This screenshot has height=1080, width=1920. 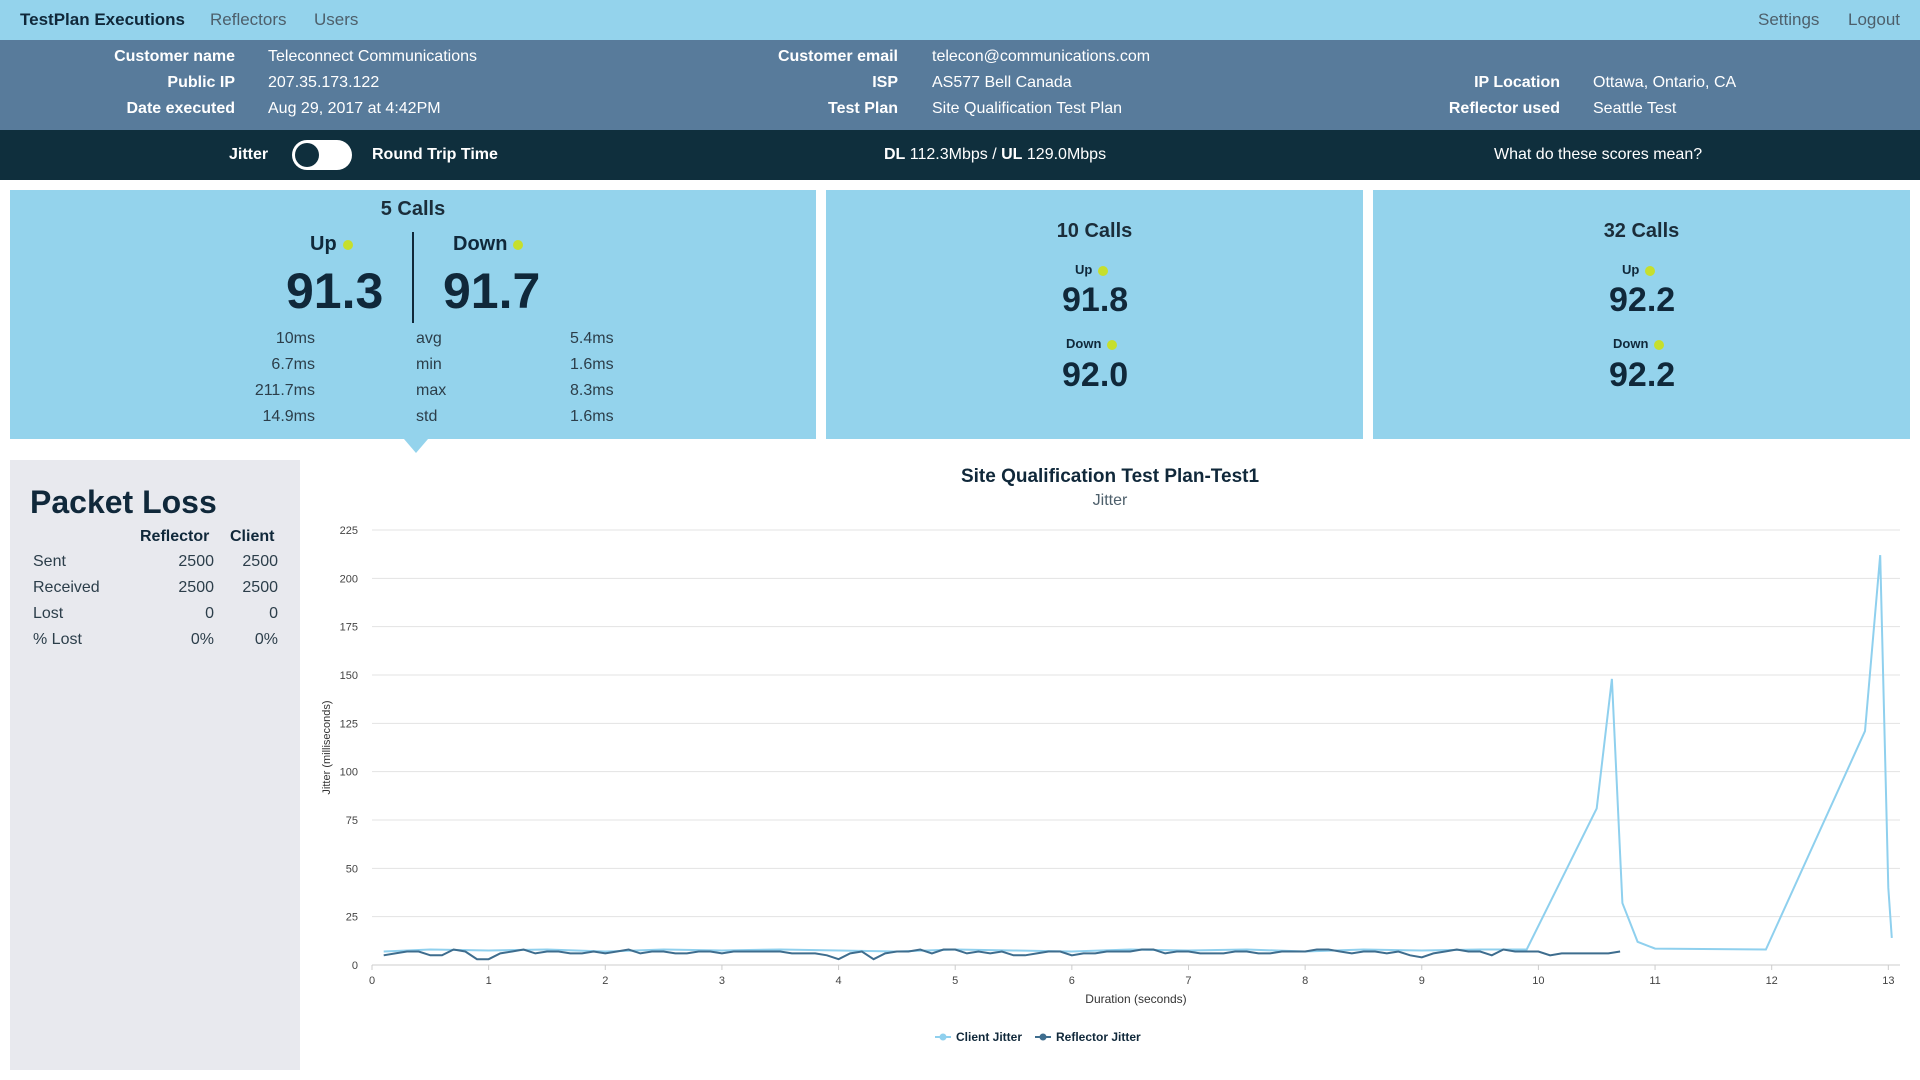 What do you see at coordinates (1598, 154) in the screenshot?
I see `scores-help-link: What do these scores mean?` at bounding box center [1598, 154].